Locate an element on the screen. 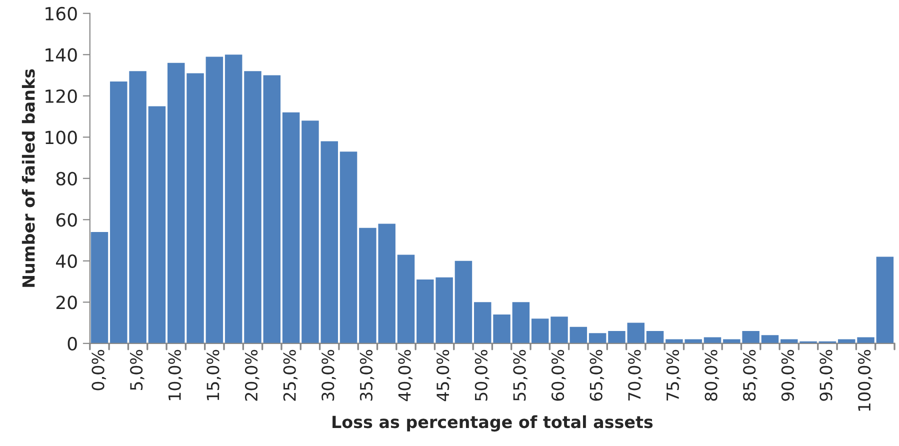 This screenshot has width=899, height=446. x-tick-label: 75,0% is located at coordinates (673, 375).